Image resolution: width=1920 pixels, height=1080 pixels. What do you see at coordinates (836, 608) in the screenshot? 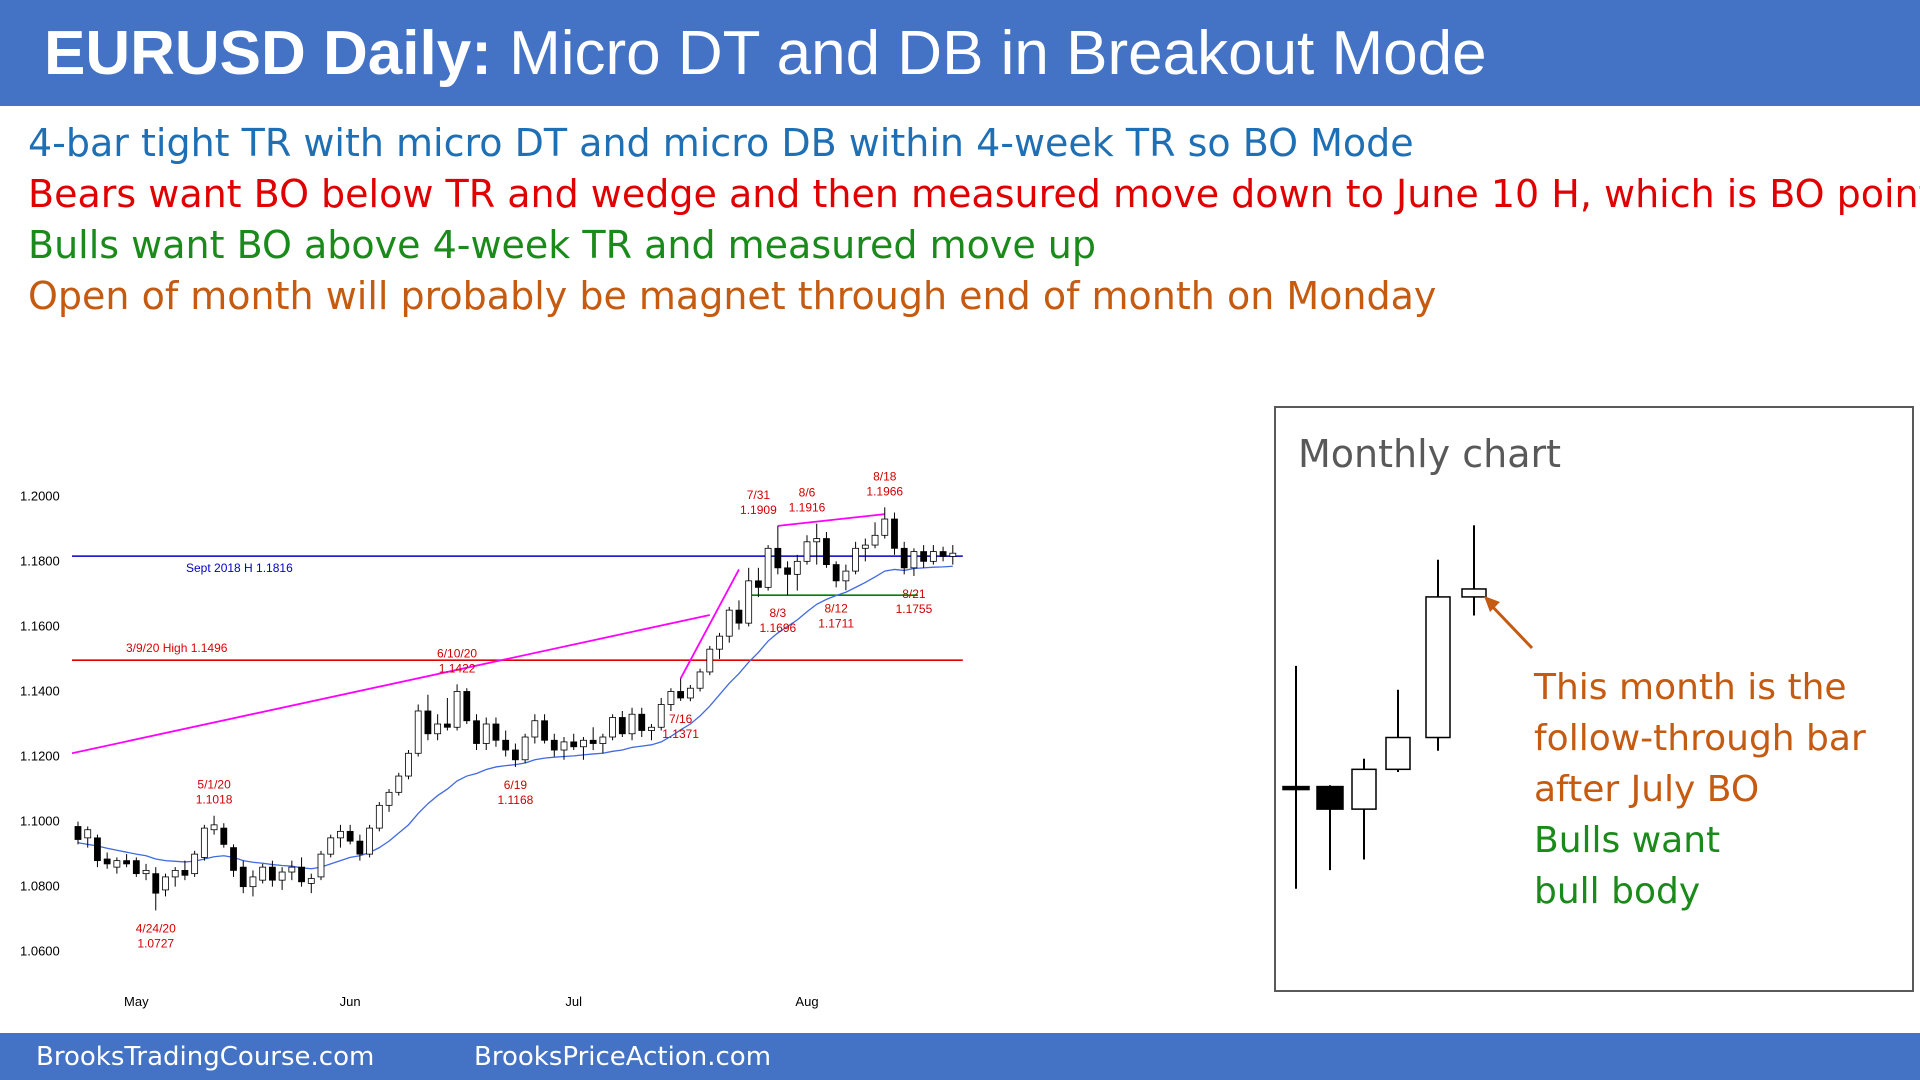
I see `annotation-date: 8/12` at bounding box center [836, 608].